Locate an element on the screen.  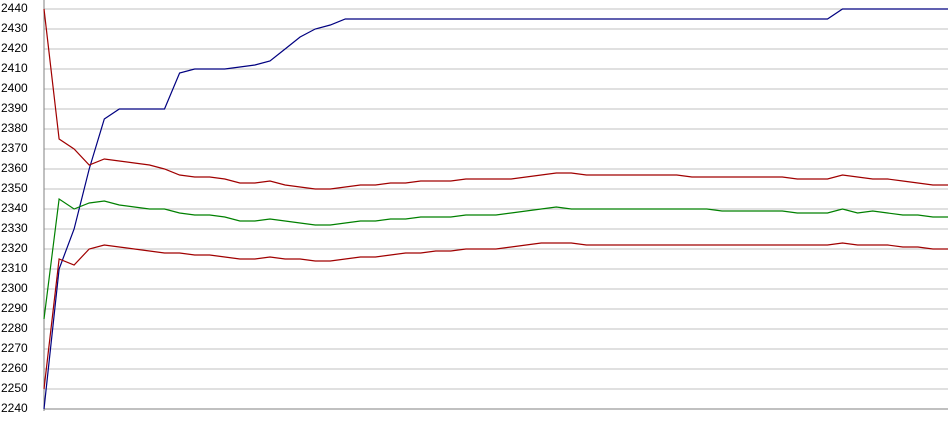
y-tick-label: 2260 is located at coordinates (14, 368).